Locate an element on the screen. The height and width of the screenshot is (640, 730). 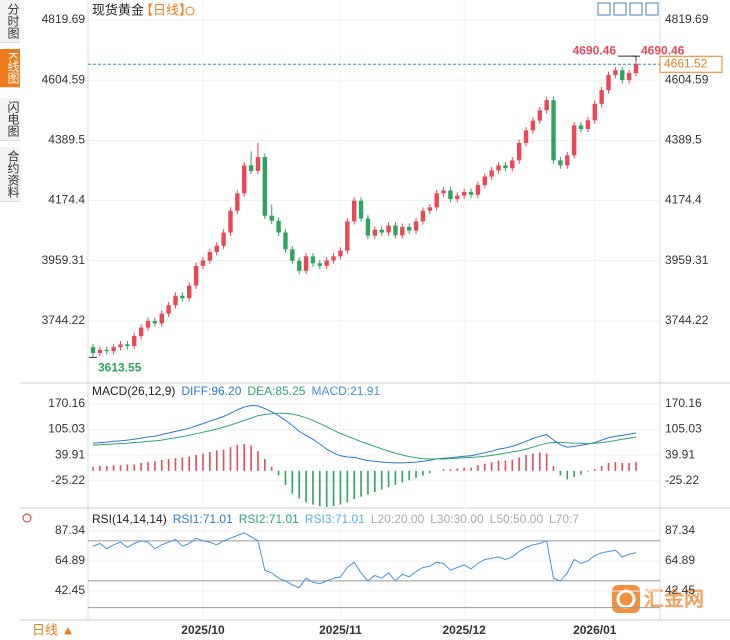
y-tick-label: 64.89 is located at coordinates (70, 560).